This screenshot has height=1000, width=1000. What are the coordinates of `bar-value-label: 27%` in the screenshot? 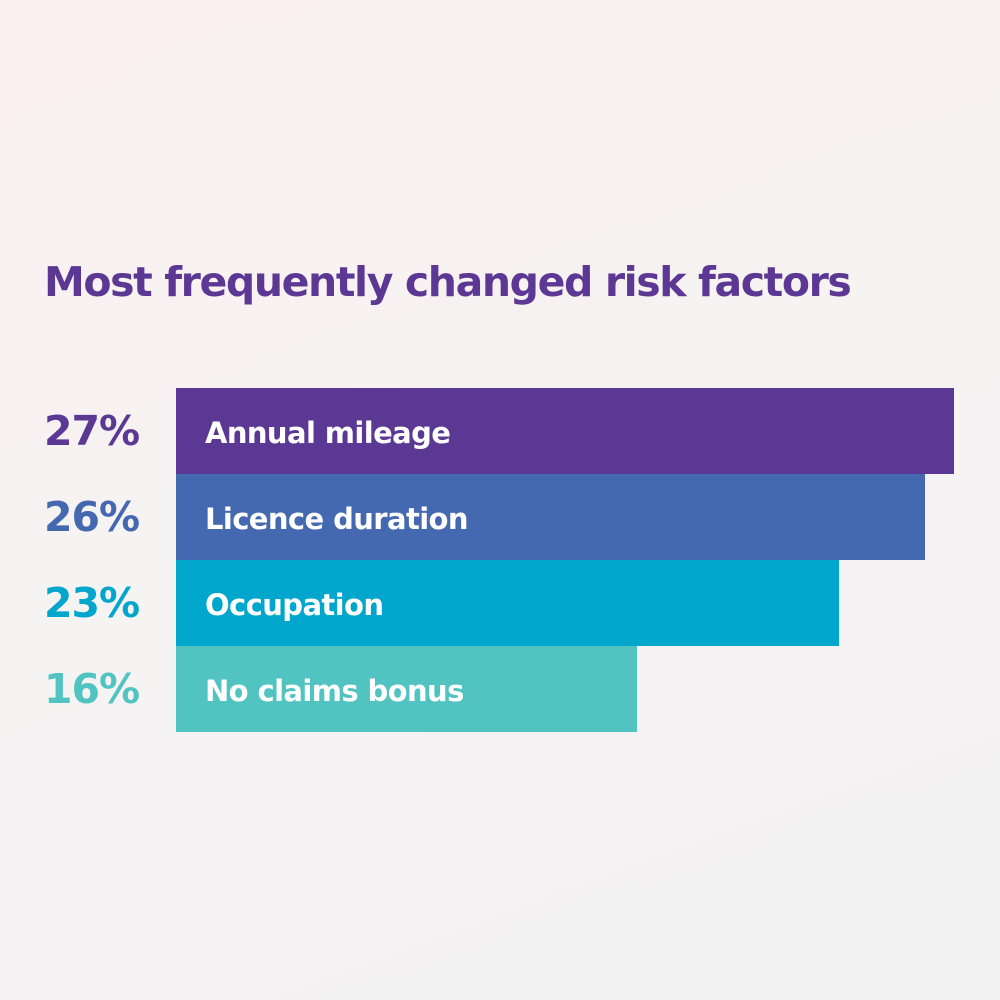 It's located at (92, 431).